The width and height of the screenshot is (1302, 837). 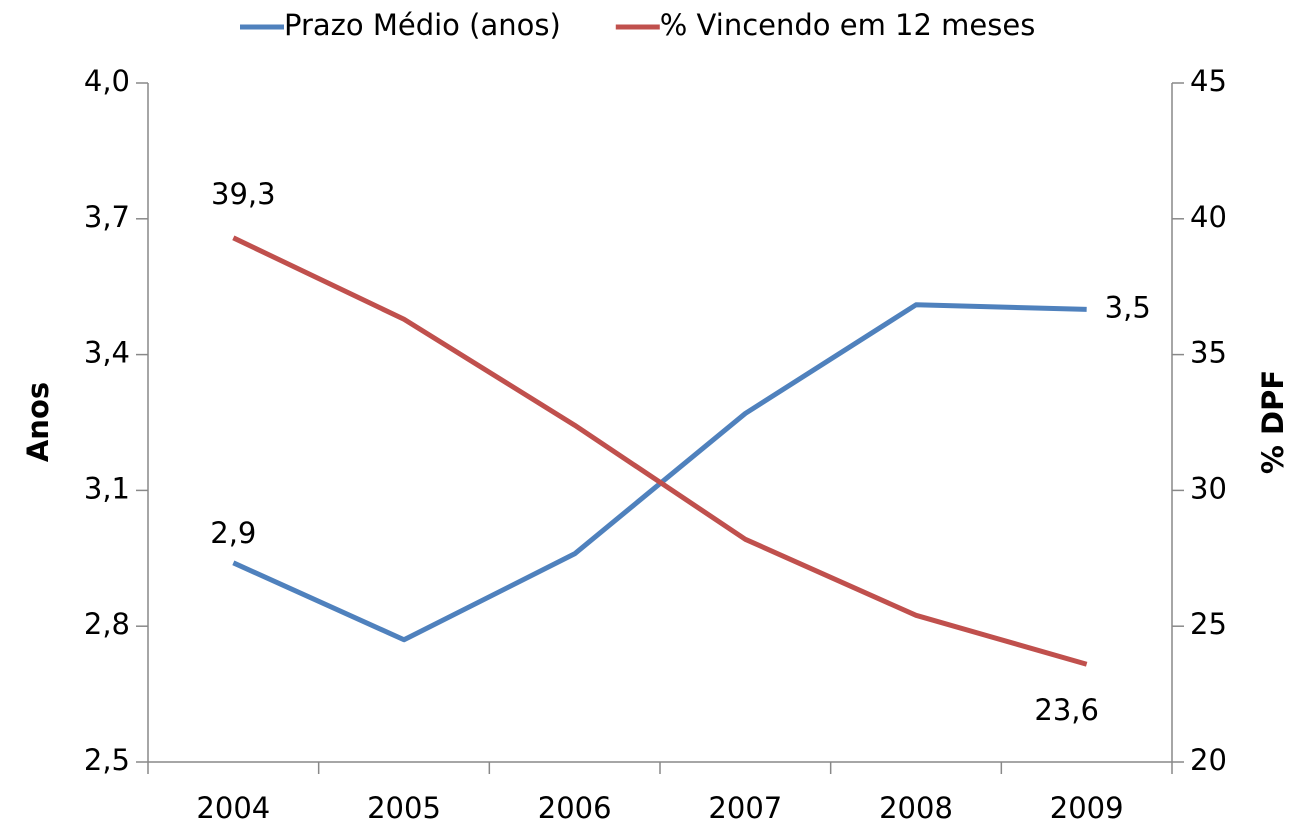 I want to click on x-tick-label: 2006, so click(x=575, y=808).